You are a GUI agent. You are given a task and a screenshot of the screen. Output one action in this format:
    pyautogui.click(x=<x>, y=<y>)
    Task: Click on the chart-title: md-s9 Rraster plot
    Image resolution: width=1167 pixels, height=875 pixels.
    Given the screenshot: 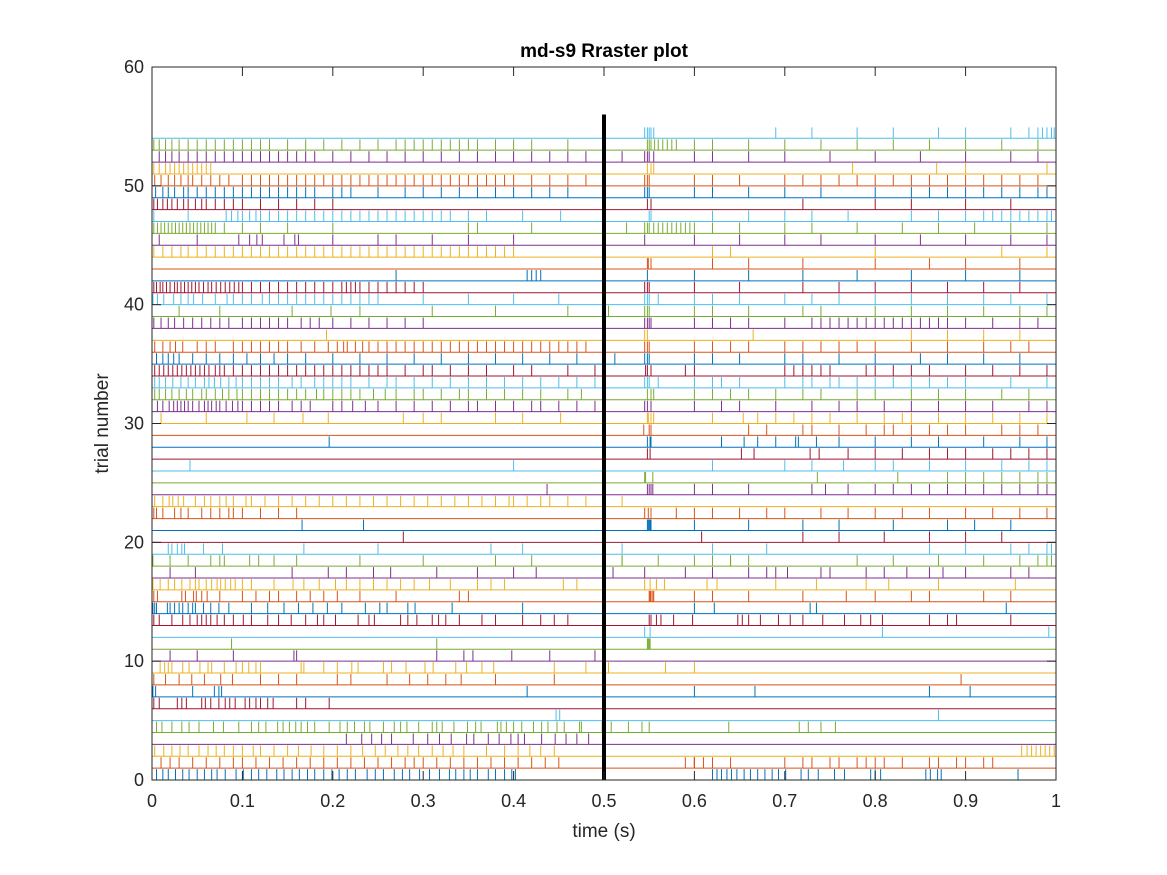 What is the action you would take?
    pyautogui.click(x=604, y=51)
    